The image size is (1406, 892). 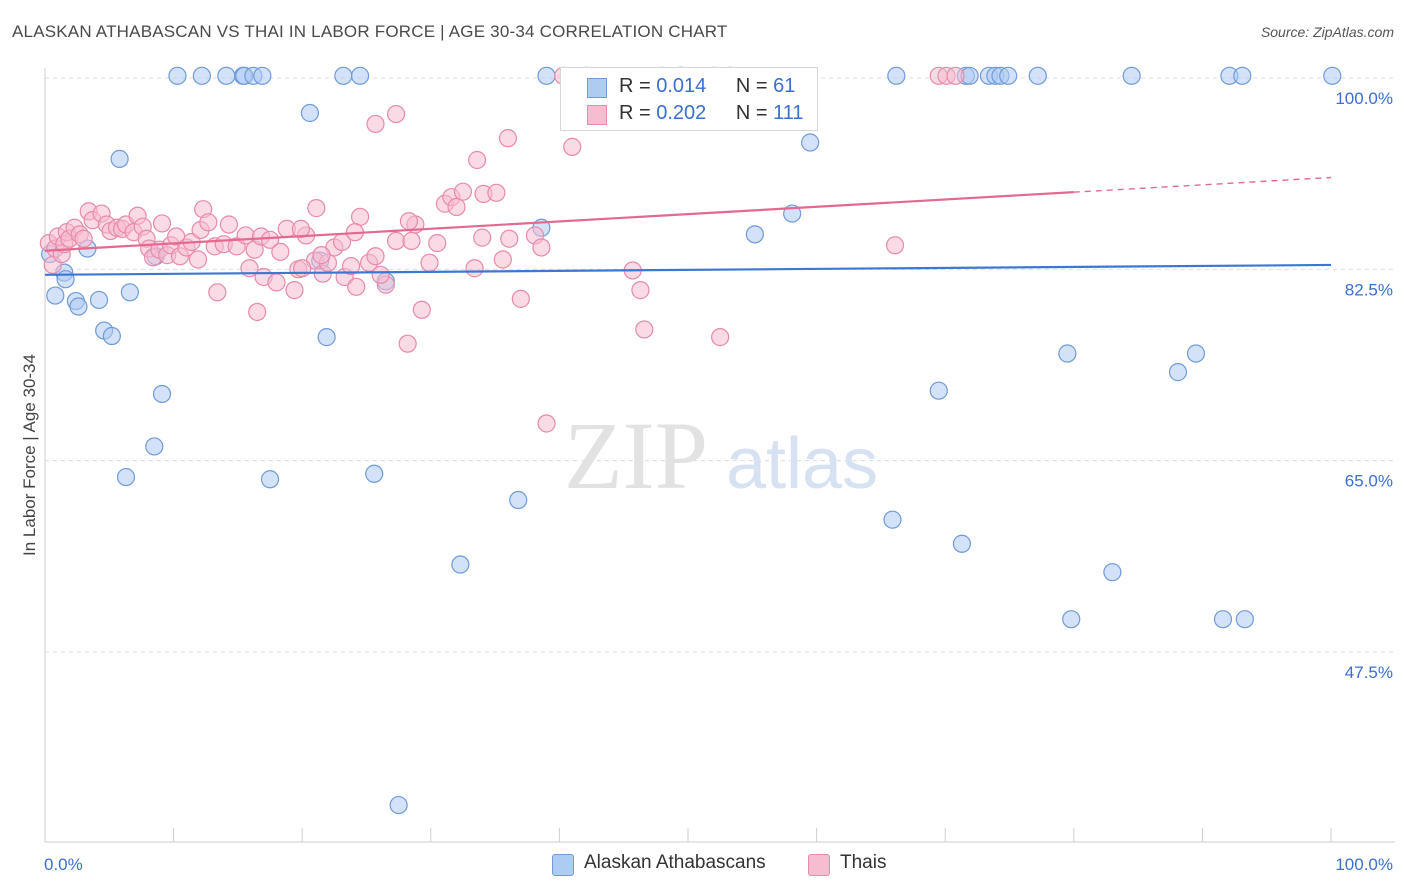 I want to click on watermark-atlas: atlas, so click(x=802, y=464).